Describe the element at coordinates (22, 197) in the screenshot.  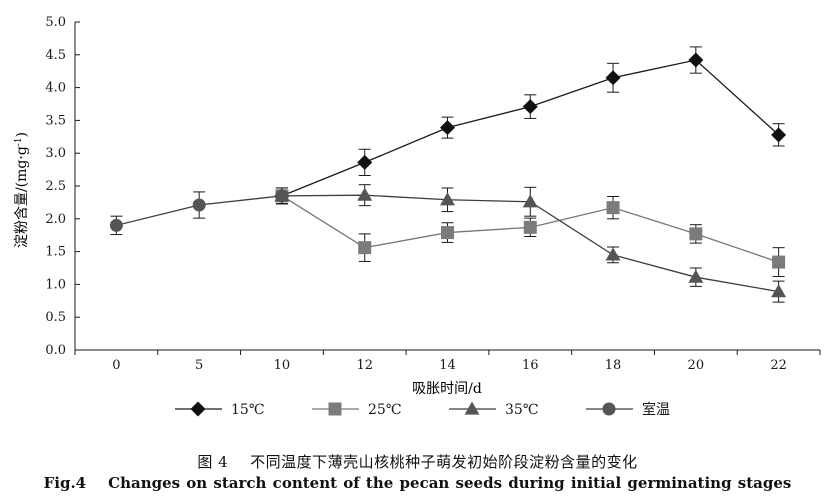
I see `y-axis-title-main: 淀粉含量/(mg·g` at that location.